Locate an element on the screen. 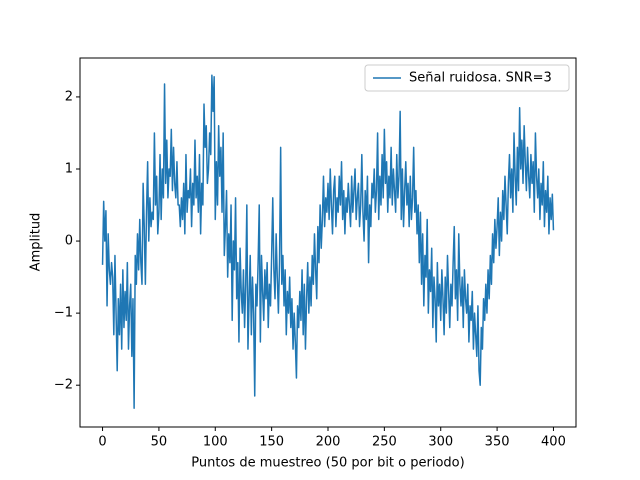 The height and width of the screenshot is (480, 640). y-tick-label: 1 is located at coordinates (69, 168).